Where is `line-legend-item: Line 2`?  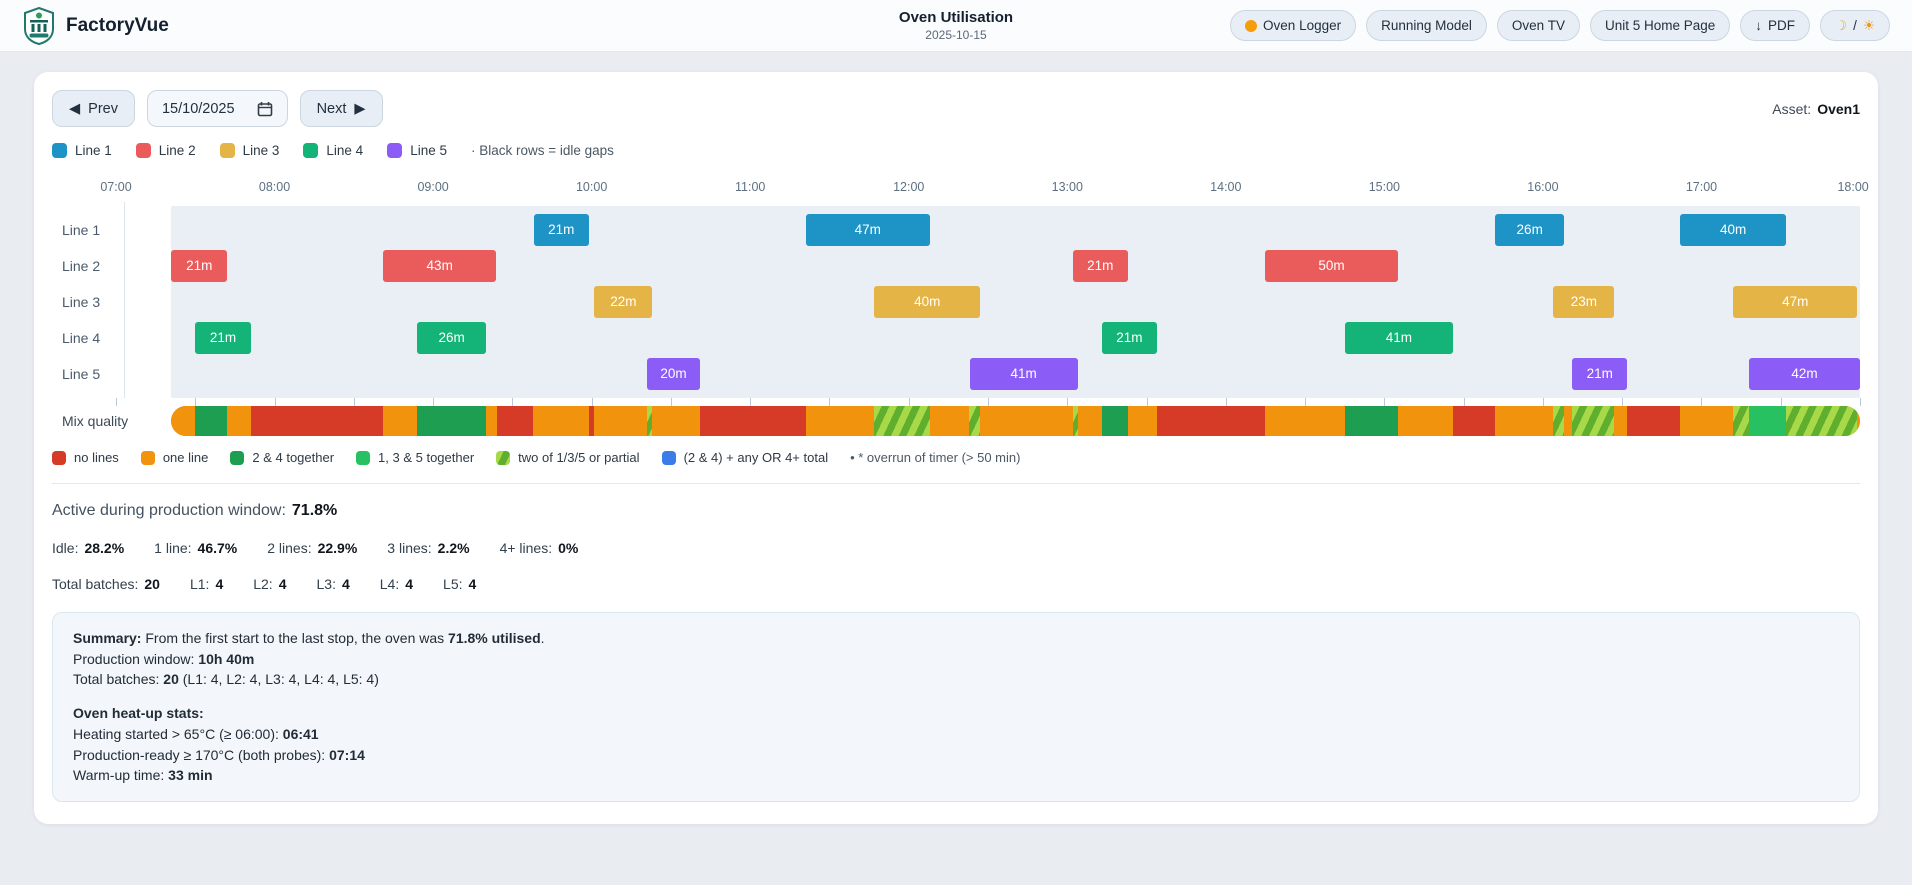
line-legend-item: Line 2 is located at coordinates (165, 150).